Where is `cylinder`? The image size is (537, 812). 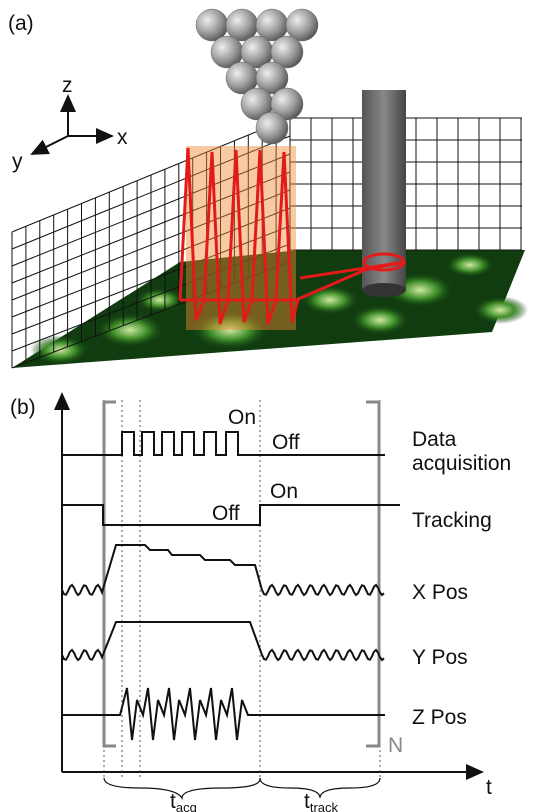 cylinder is located at coordinates (384, 190).